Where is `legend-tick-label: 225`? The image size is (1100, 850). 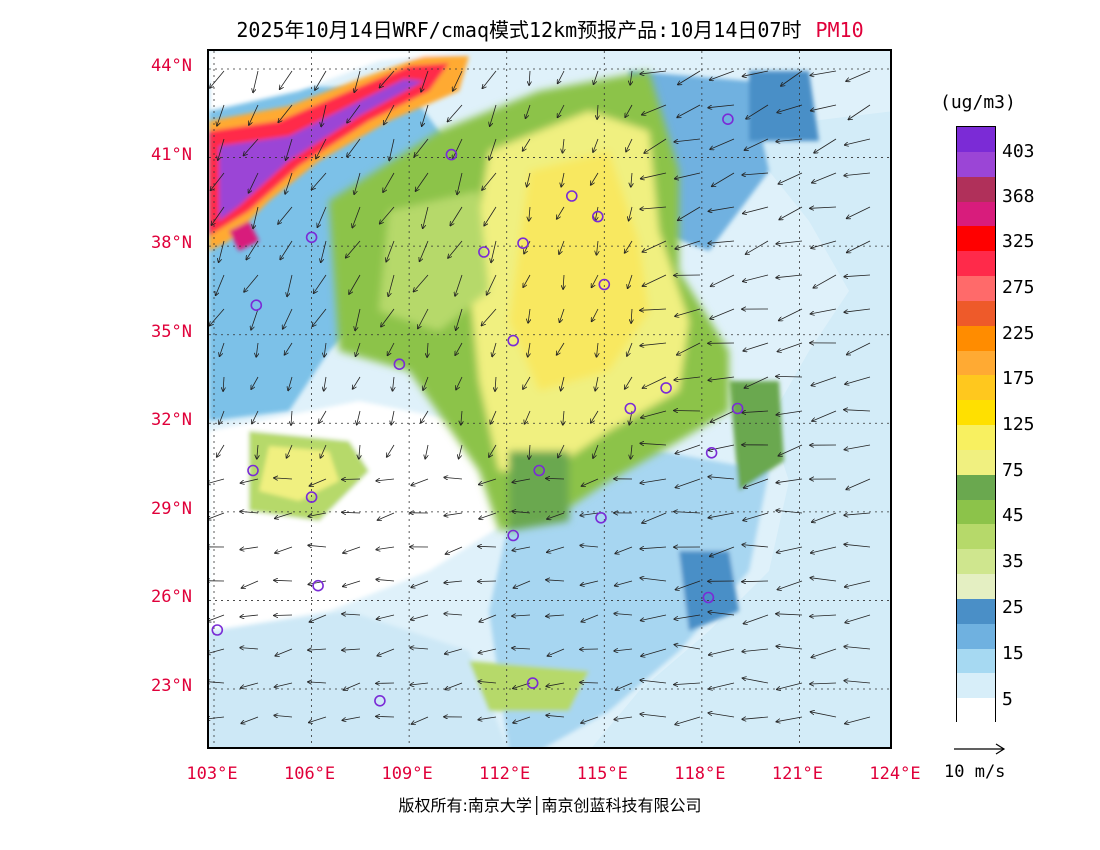 legend-tick-label: 225 is located at coordinates (1018, 333).